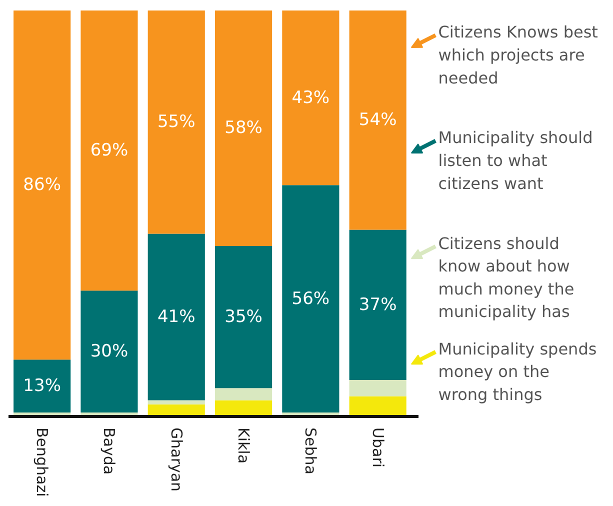 The height and width of the screenshot is (506, 613). Describe the element at coordinates (42, 462) in the screenshot. I see `x-tick-label: Benghazi` at that location.